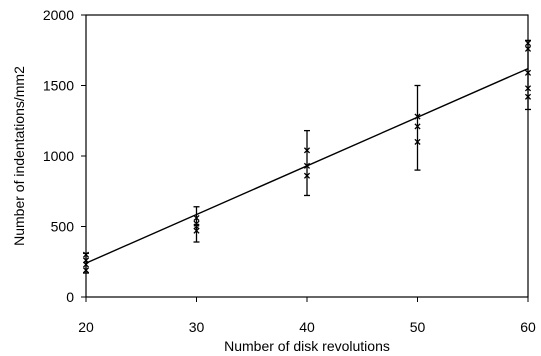  What do you see at coordinates (528, 327) in the screenshot?
I see `x-tick-label: 60` at bounding box center [528, 327].